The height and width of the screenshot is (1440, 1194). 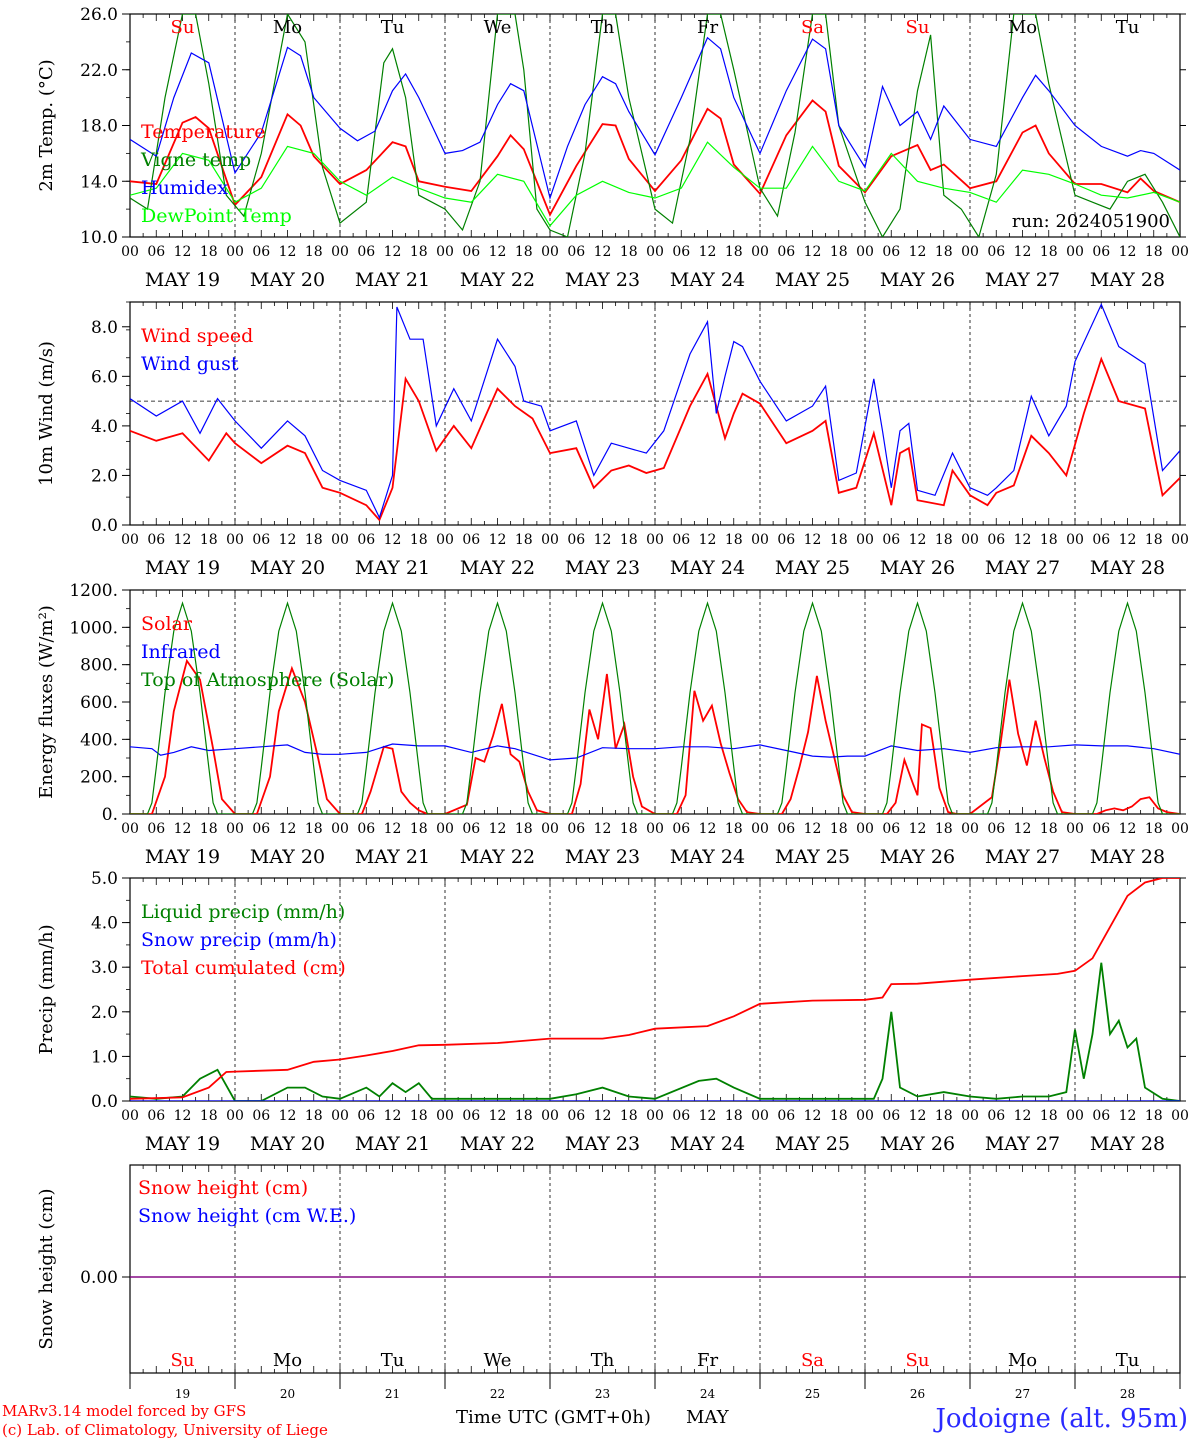 What do you see at coordinates (655, 1031) in the screenshot?
I see `series-line-liquid-precip-mm-h` at bounding box center [655, 1031].